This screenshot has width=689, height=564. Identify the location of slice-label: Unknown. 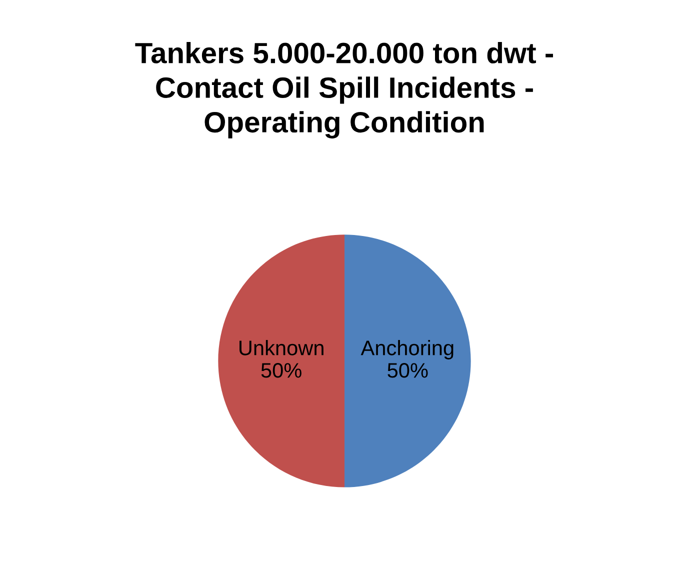
(282, 348).